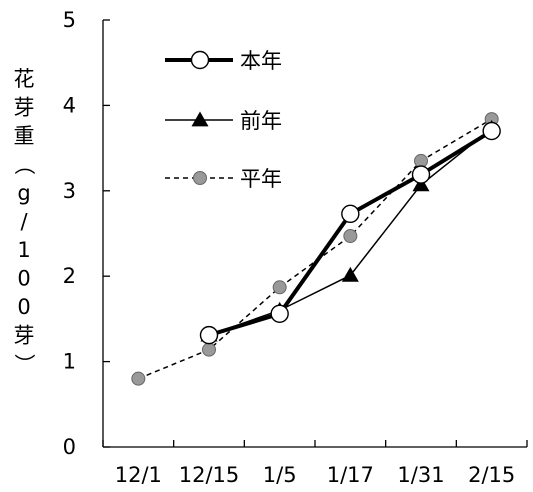  Describe the element at coordinates (24, 79) in the screenshot. I see `y-label-char: 花` at that location.